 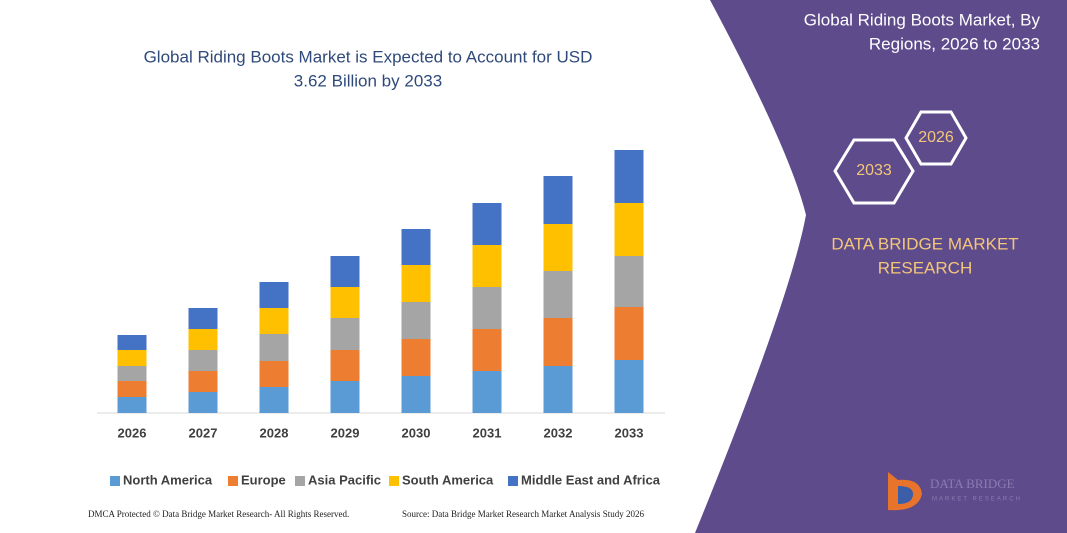 I want to click on logo-text: DATA BRIDGE, so click(x=972, y=483).